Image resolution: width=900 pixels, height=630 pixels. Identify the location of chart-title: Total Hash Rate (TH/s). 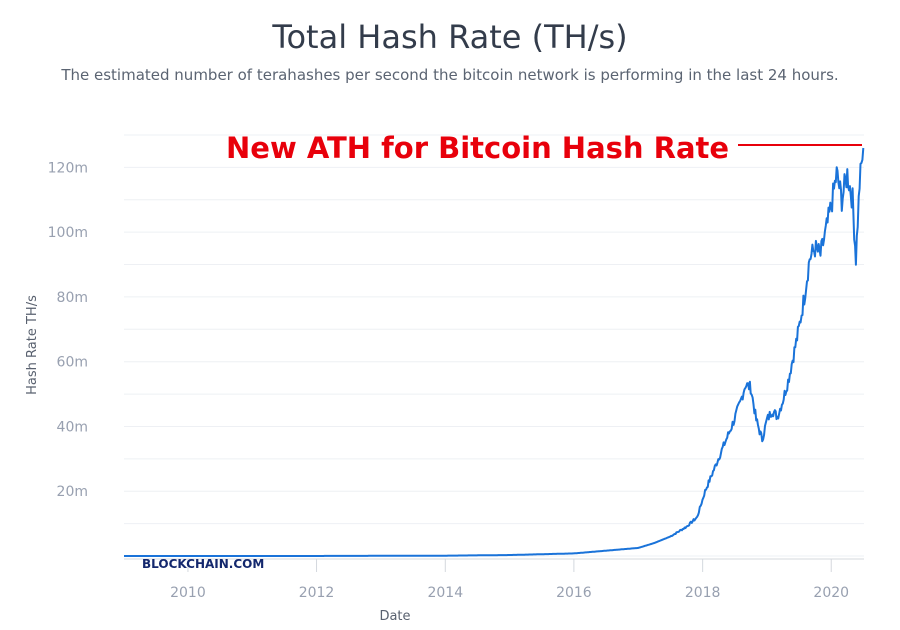
(450, 37).